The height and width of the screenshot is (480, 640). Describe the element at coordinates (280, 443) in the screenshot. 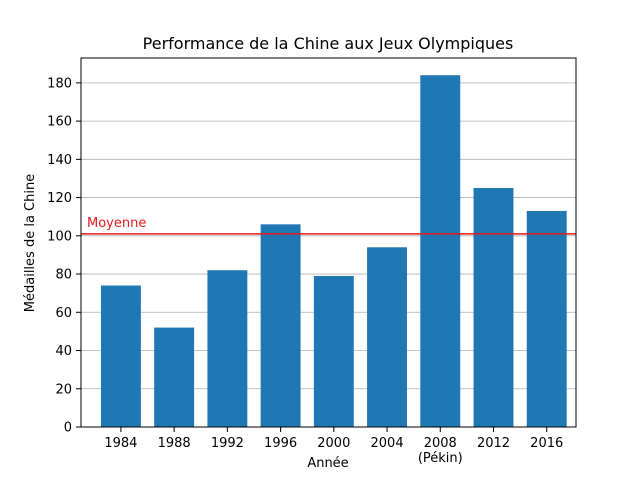

I see `x-tick-label: 1996` at that location.